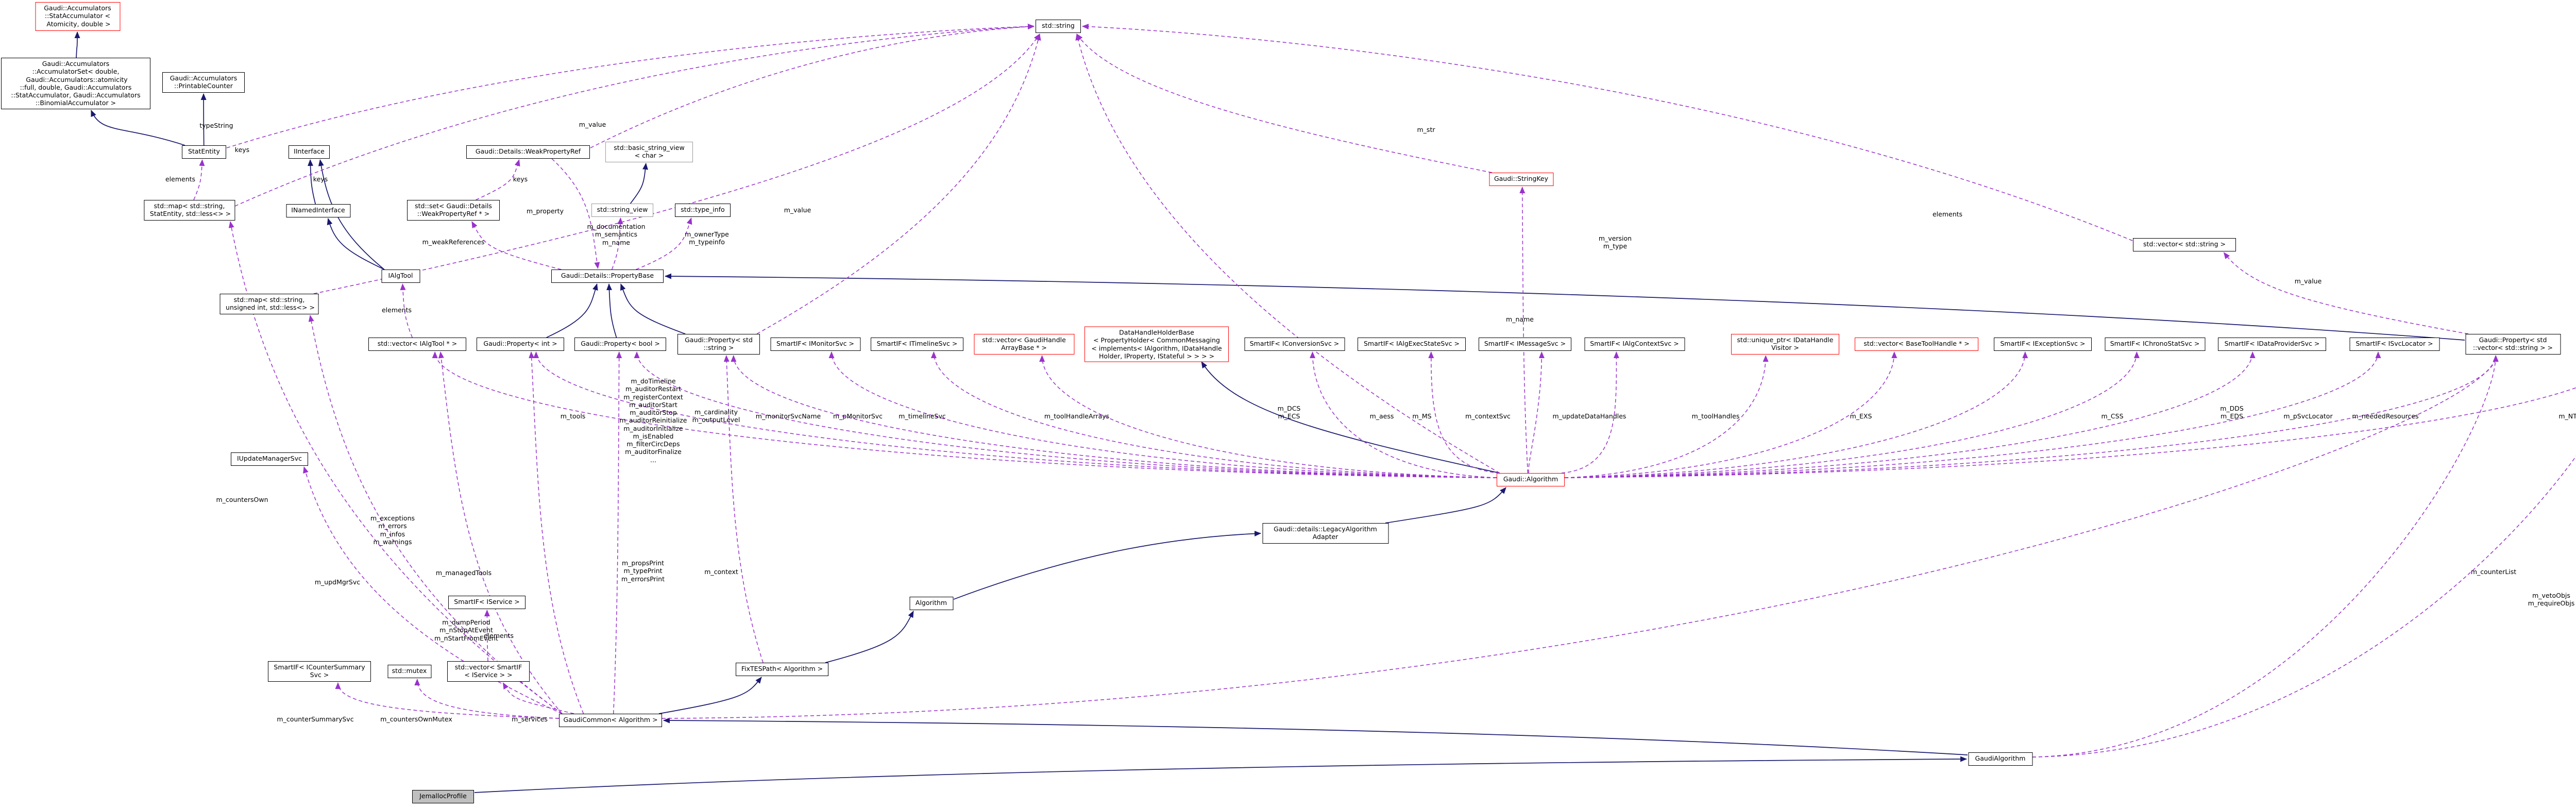  Describe the element at coordinates (180, 179) in the screenshot. I see `edge-label-map_statentity-statentity: elements` at that location.